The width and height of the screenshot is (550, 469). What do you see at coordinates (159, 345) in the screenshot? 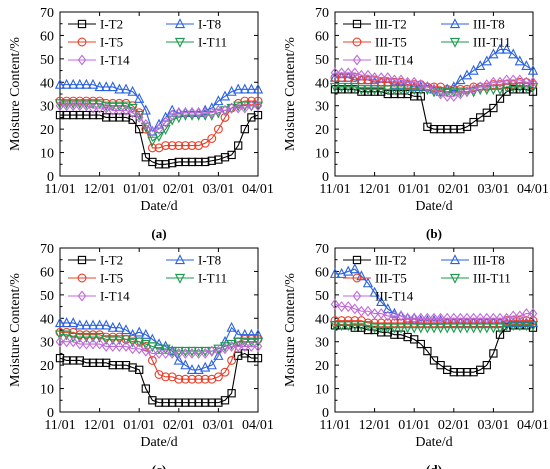
I see `series-I-T8` at bounding box center [159, 345].